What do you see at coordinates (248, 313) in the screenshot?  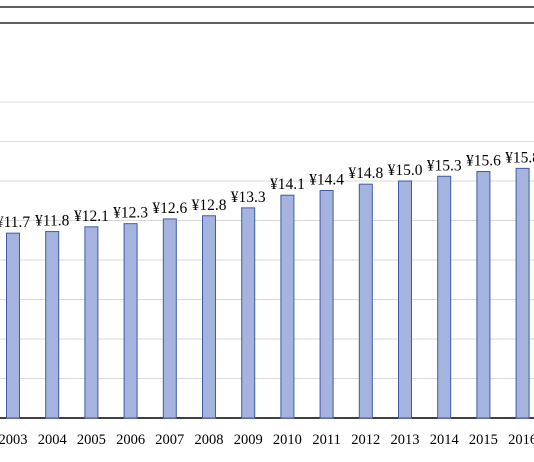 I see `bar-2009` at bounding box center [248, 313].